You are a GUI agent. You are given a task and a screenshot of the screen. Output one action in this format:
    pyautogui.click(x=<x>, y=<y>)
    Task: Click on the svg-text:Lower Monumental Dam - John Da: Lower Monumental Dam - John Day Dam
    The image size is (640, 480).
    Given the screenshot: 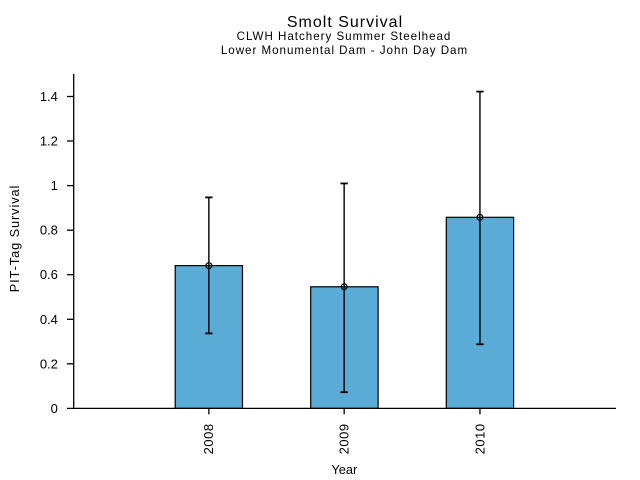 What is the action you would take?
    pyautogui.click(x=344, y=50)
    